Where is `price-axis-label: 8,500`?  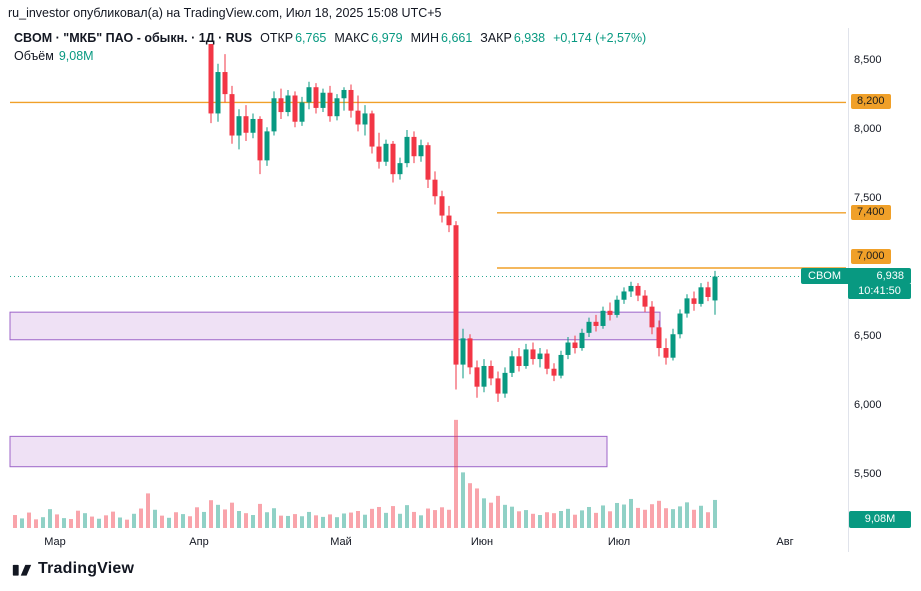
price-axis-label: 8,500 is located at coordinates (868, 60).